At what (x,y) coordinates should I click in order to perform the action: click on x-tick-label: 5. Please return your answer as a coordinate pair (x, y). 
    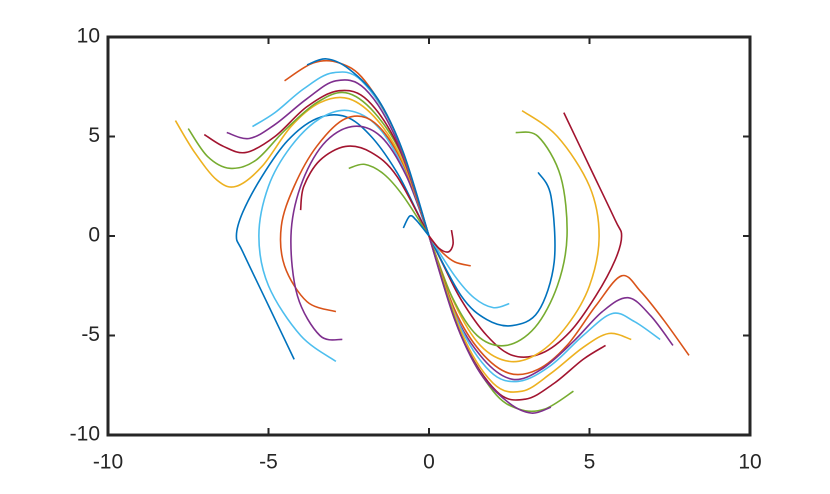
    Looking at the image, I should click on (590, 462).